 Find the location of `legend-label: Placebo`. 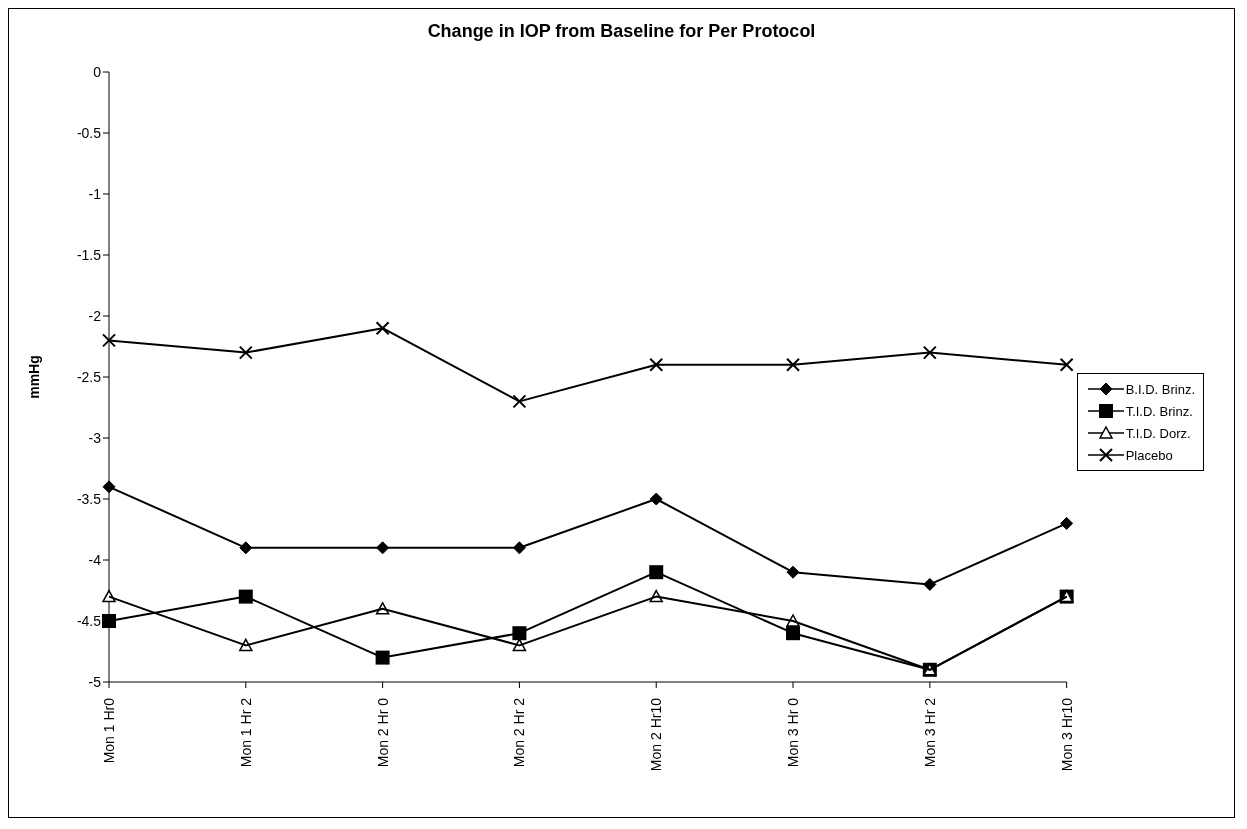

legend-label: Placebo is located at coordinates (1149, 455).